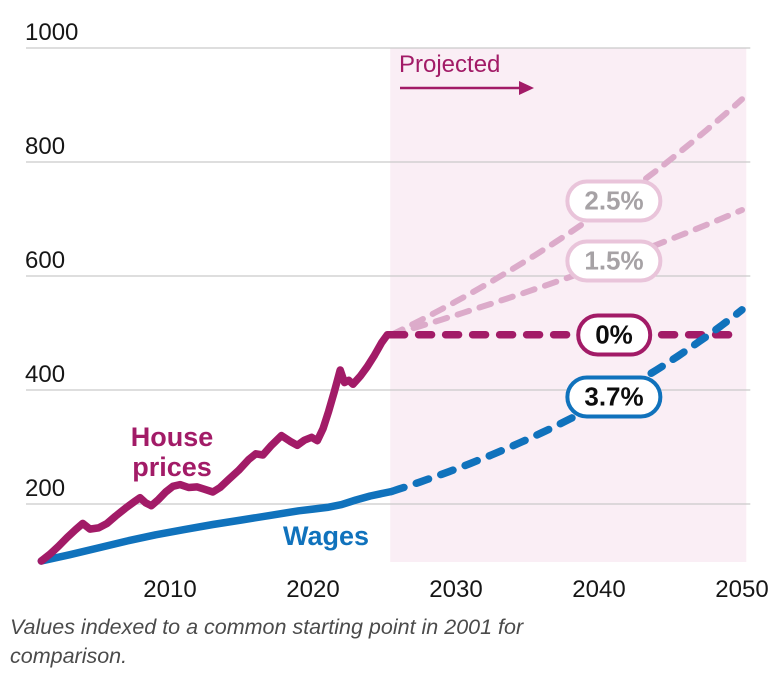 This screenshot has width=775, height=699. Describe the element at coordinates (467, 88) in the screenshot. I see `projected-arrow-icon` at that location.